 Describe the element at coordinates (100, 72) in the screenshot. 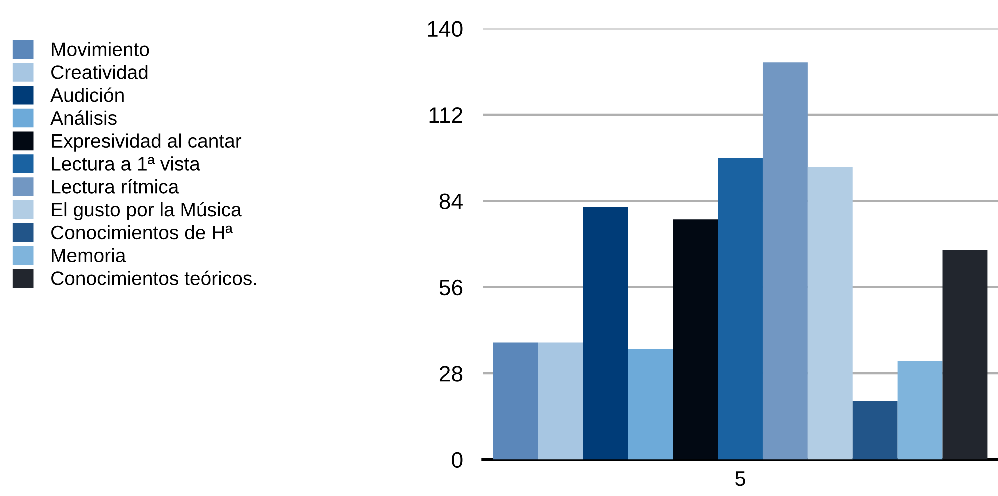

I see `legend-label: Creatividad` at that location.